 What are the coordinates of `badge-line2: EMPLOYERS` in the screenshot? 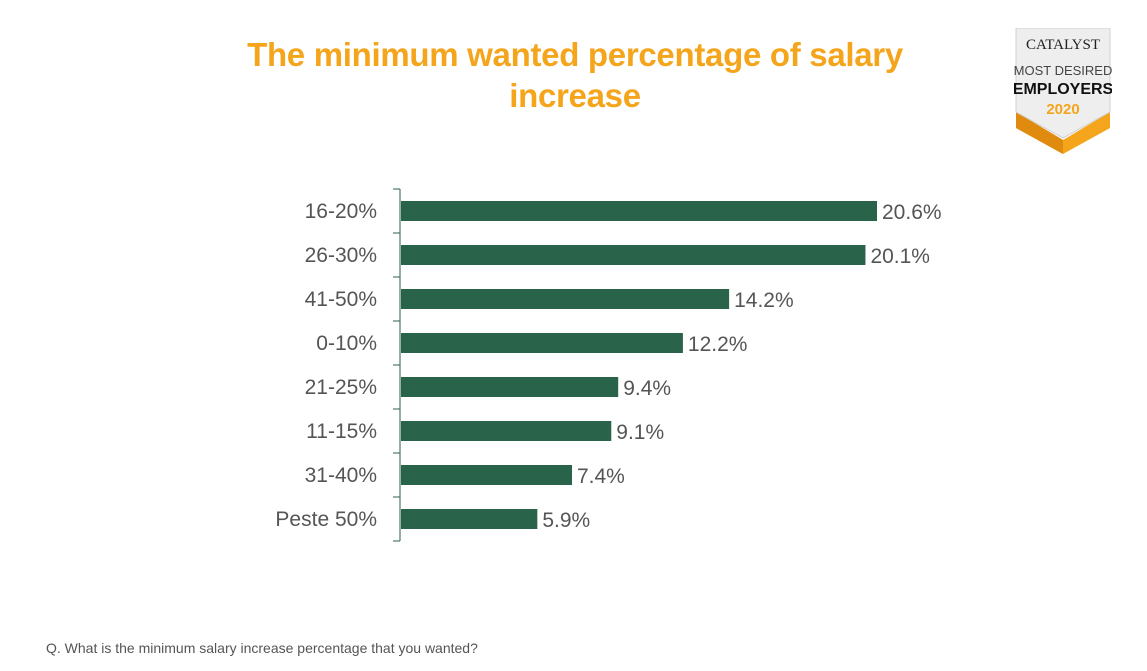 It's located at (1063, 89).